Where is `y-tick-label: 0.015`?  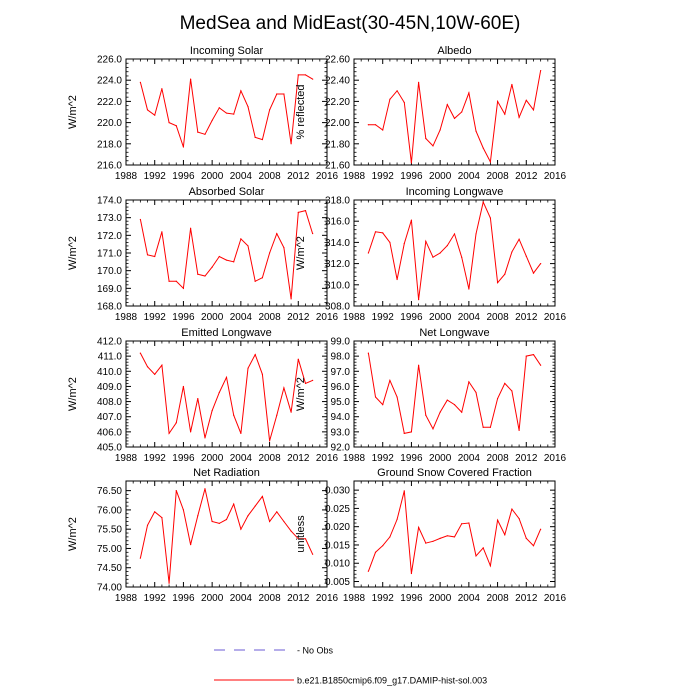 y-tick-label: 0.015 is located at coordinates (337, 545).